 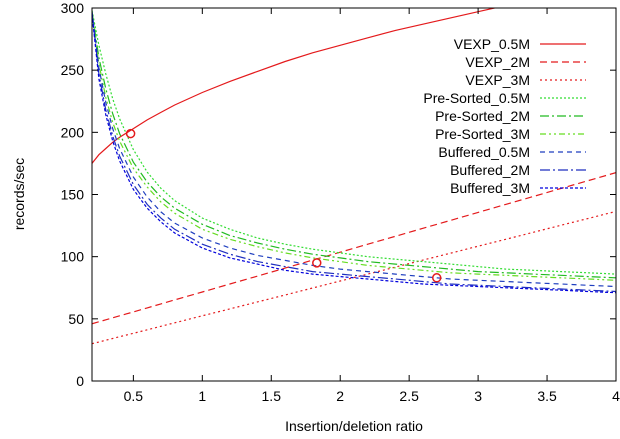 I want to click on y-tick-label: 300, so click(x=73, y=8).